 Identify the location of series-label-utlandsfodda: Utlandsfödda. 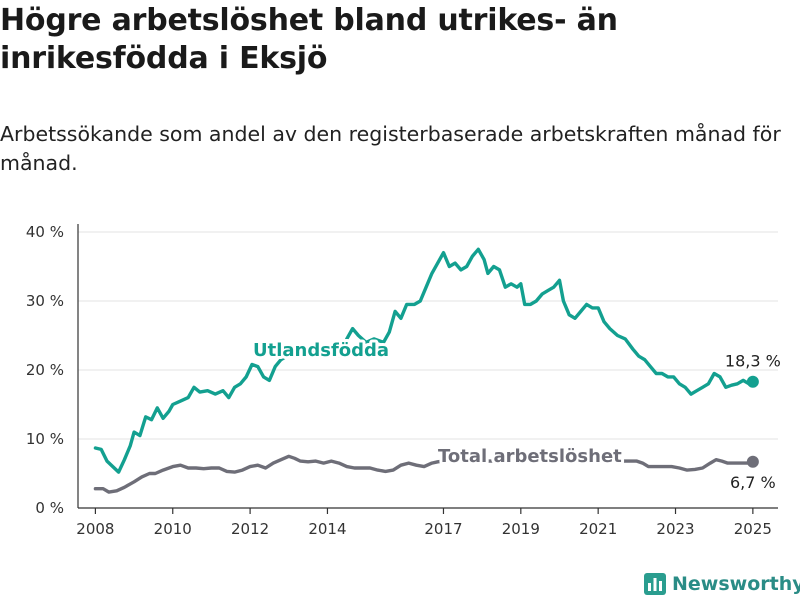
(321, 350).